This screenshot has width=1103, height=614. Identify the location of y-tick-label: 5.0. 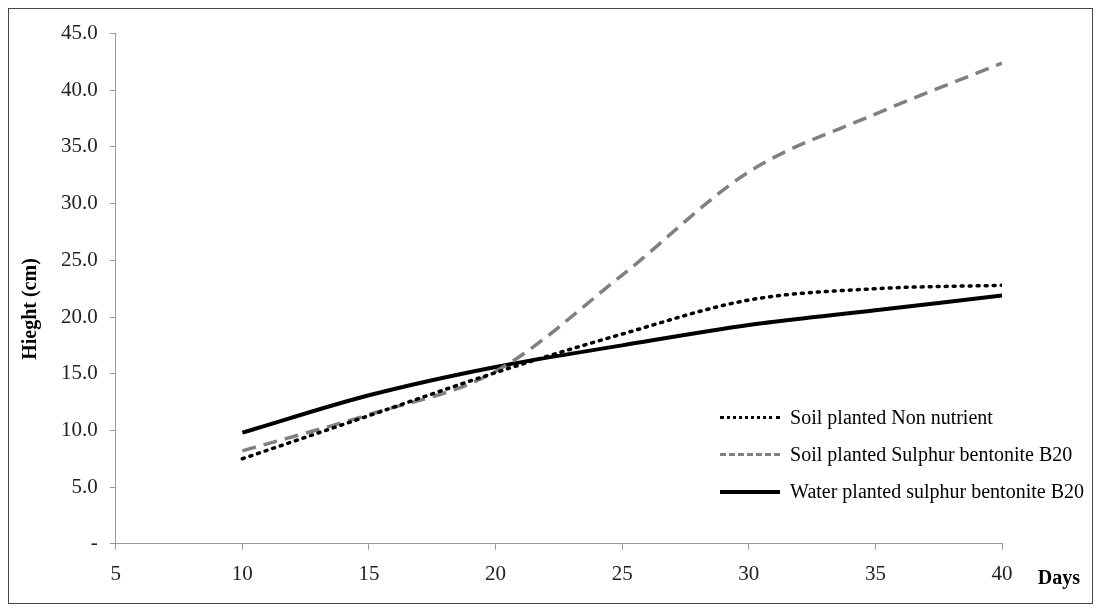
(84, 485).